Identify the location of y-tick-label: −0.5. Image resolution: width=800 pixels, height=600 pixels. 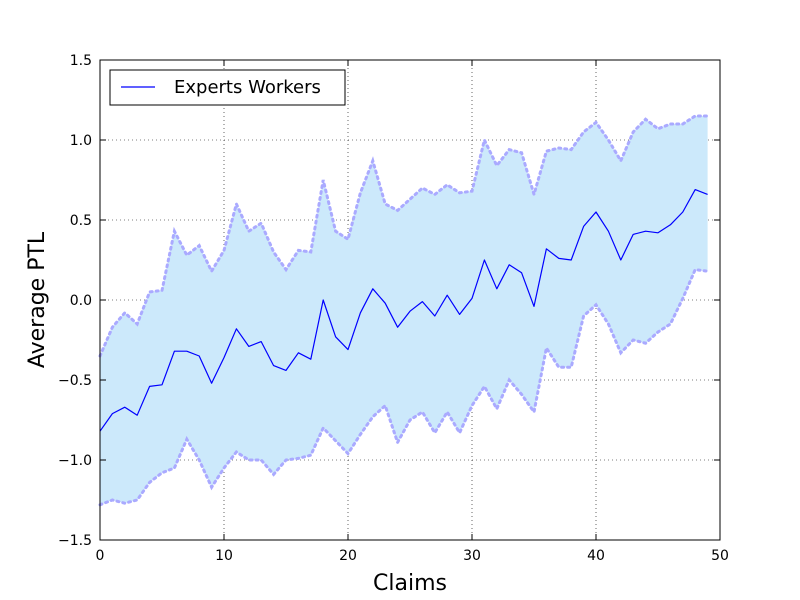
(75, 381).